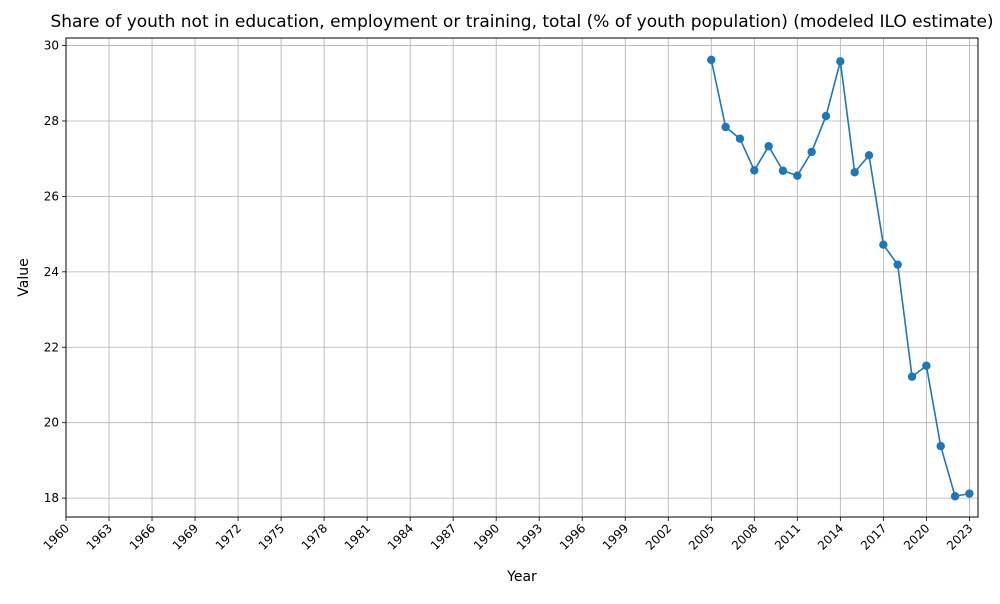 The width and height of the screenshot is (1000, 604). I want to click on x-tick-label: 2017, so click(873, 536).